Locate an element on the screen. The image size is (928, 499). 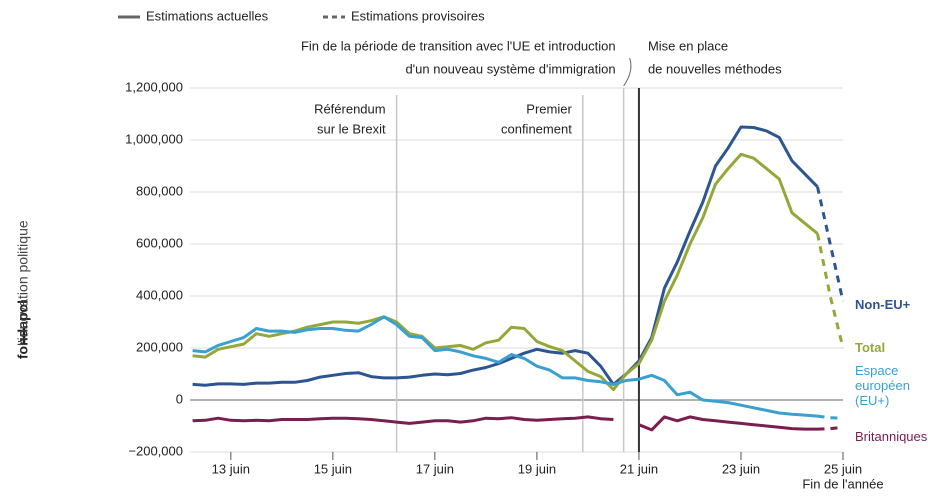
y-tick-label: 0 is located at coordinates (179, 398).